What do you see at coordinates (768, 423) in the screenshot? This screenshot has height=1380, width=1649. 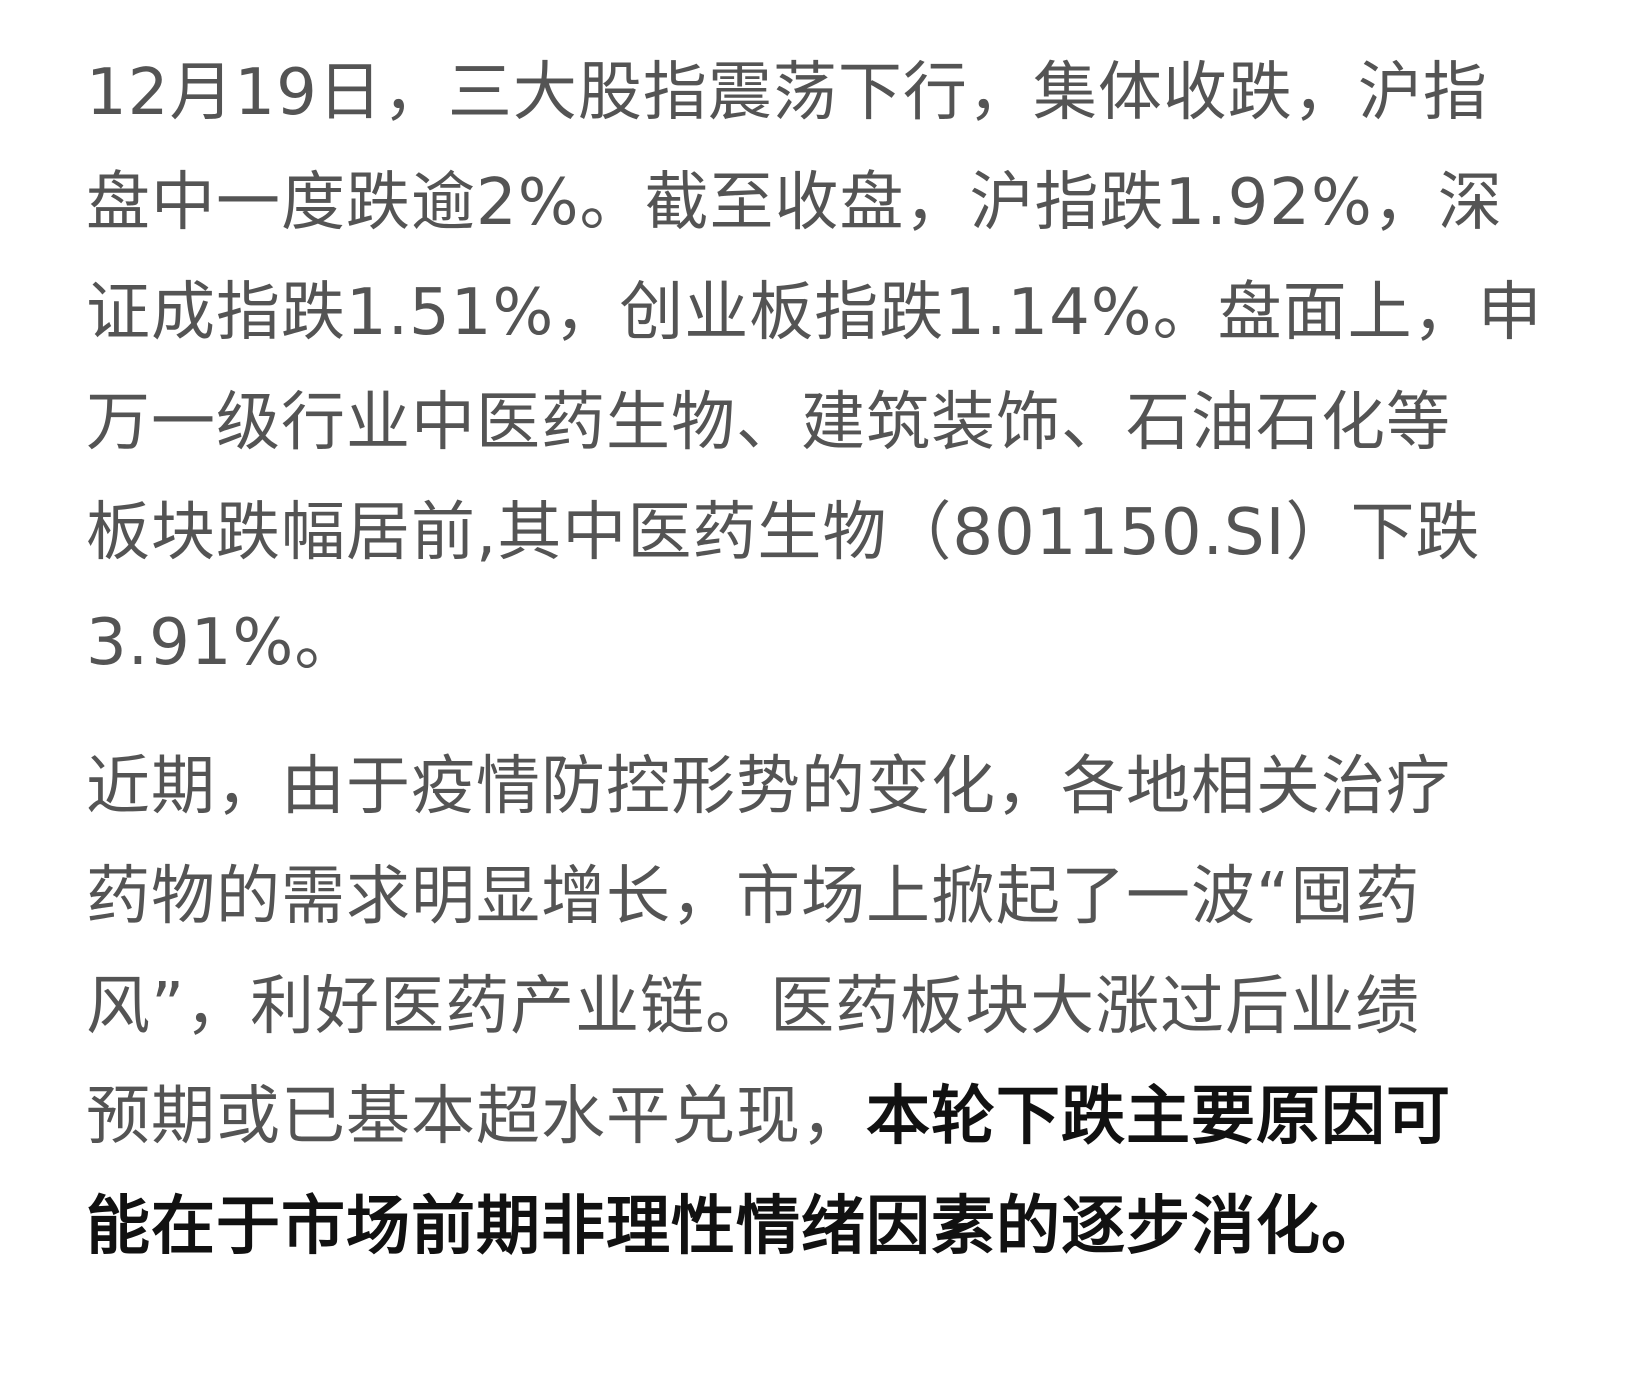 I see `text-line: 万一级行业中医药生物、建筑装饰、石油石化等` at bounding box center [768, 423].